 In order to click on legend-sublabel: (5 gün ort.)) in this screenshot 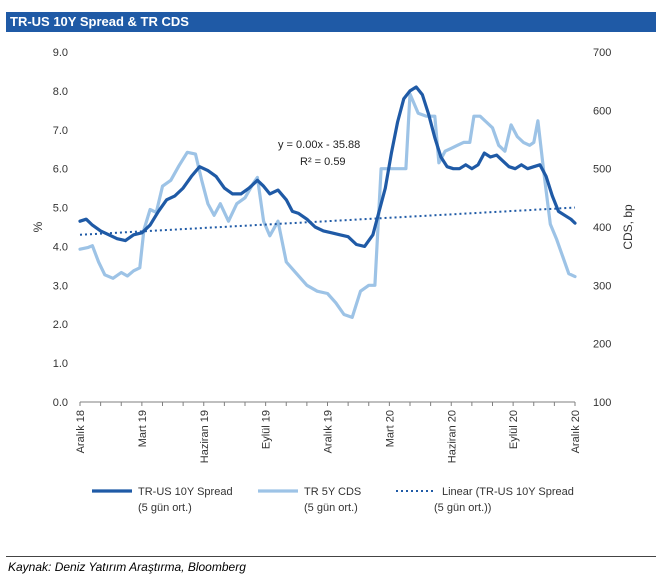, I will do `click(462, 508)`.